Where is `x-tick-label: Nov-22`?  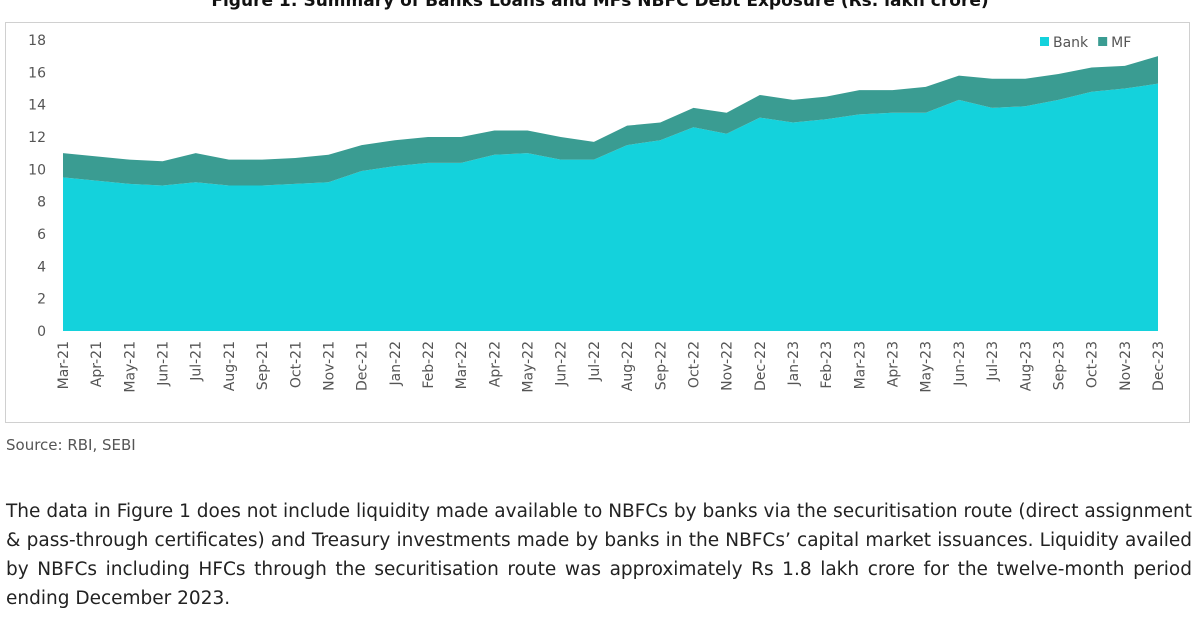
x-tick-label: Nov-22 is located at coordinates (728, 366).